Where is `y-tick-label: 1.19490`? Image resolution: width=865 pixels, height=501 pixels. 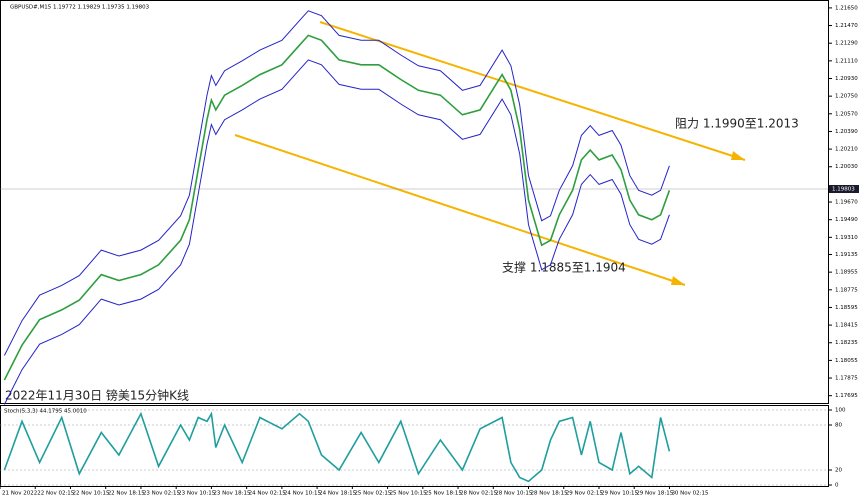 y-tick-label: 1.19490 is located at coordinates (846, 220).